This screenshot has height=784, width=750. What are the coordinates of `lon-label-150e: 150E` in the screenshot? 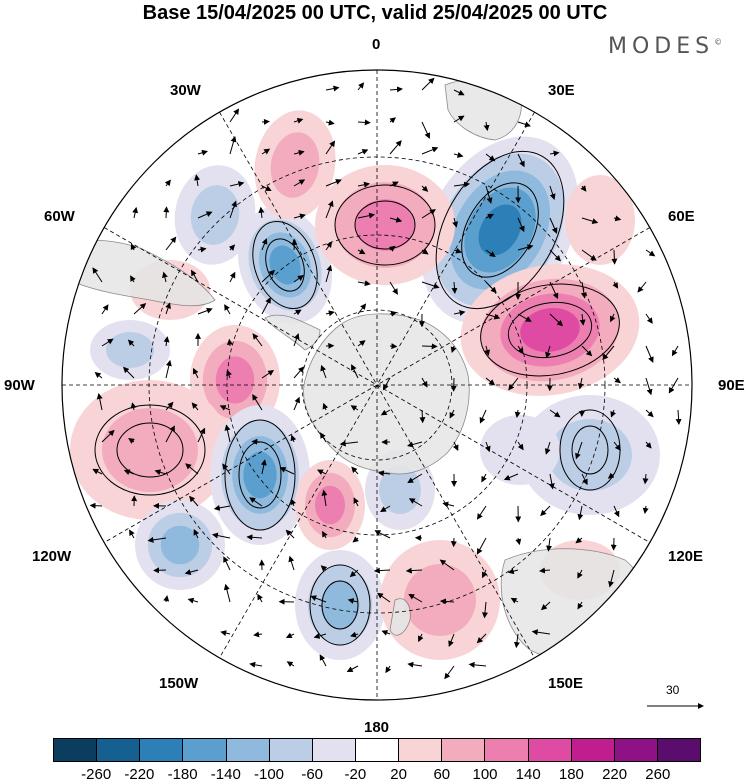 It's located at (565, 683).